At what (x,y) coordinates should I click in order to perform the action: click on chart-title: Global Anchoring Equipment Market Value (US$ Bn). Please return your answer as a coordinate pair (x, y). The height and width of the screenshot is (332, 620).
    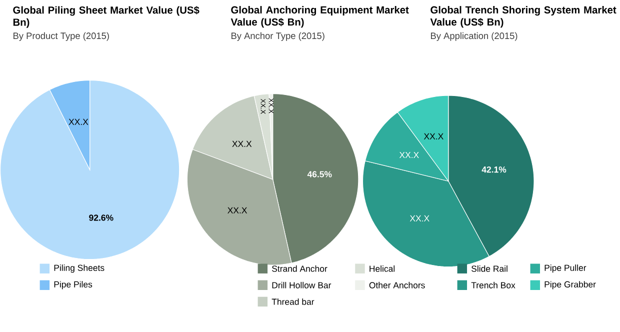
    Looking at the image, I should click on (319, 17).